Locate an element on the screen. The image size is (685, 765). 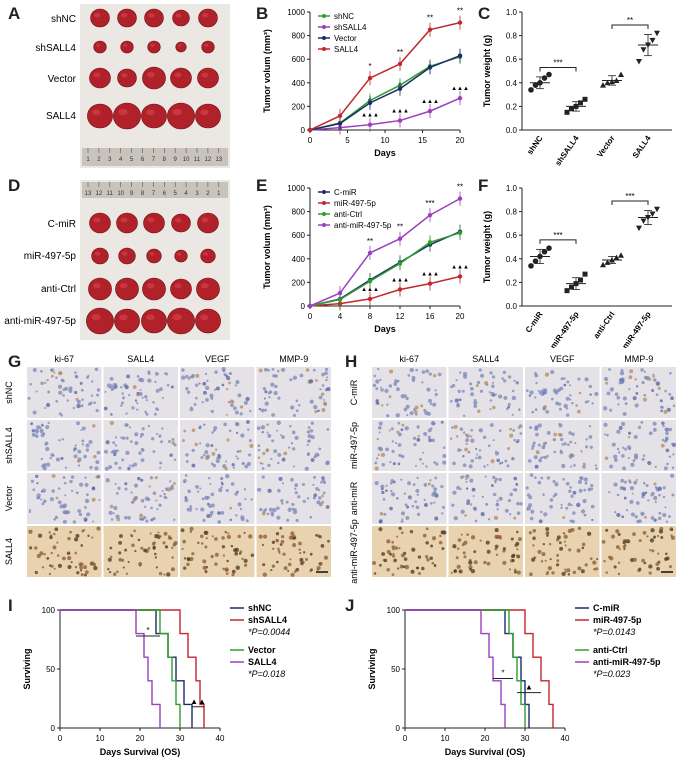
legend-marker is located at coordinates (324, 49).